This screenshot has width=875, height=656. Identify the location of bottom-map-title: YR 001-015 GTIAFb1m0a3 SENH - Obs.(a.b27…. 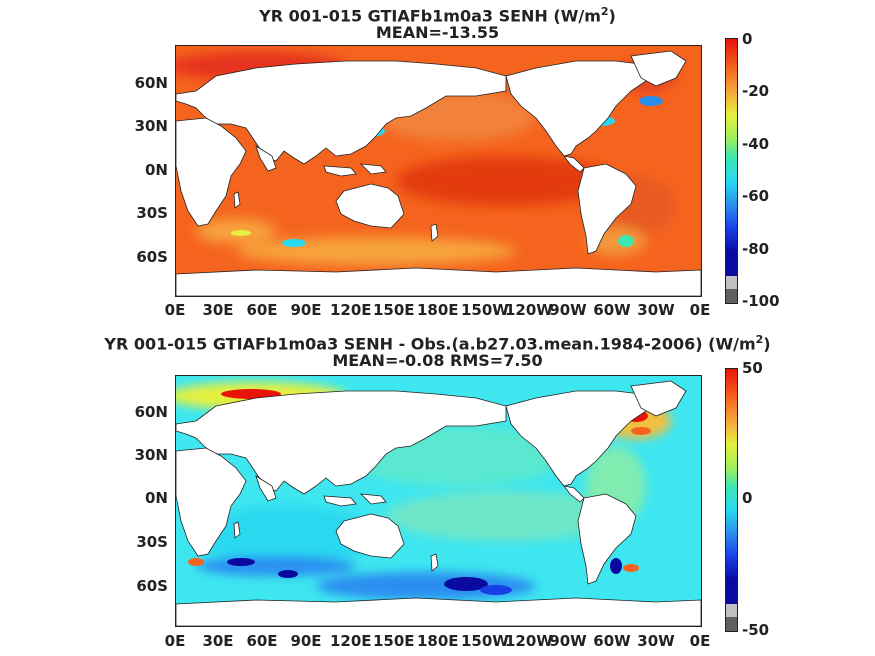
(437, 343).